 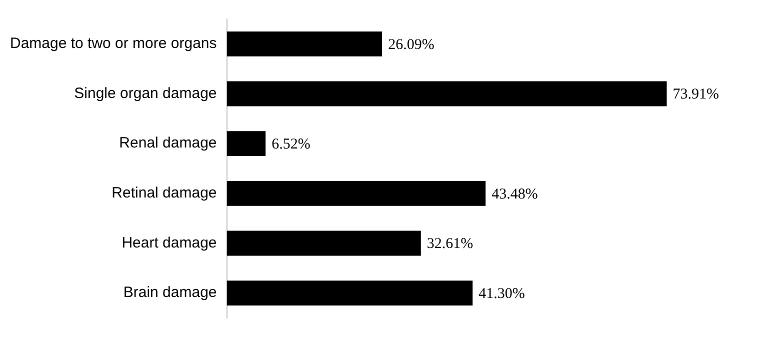 I want to click on y-tick-label: Brain damage, so click(x=170, y=293).